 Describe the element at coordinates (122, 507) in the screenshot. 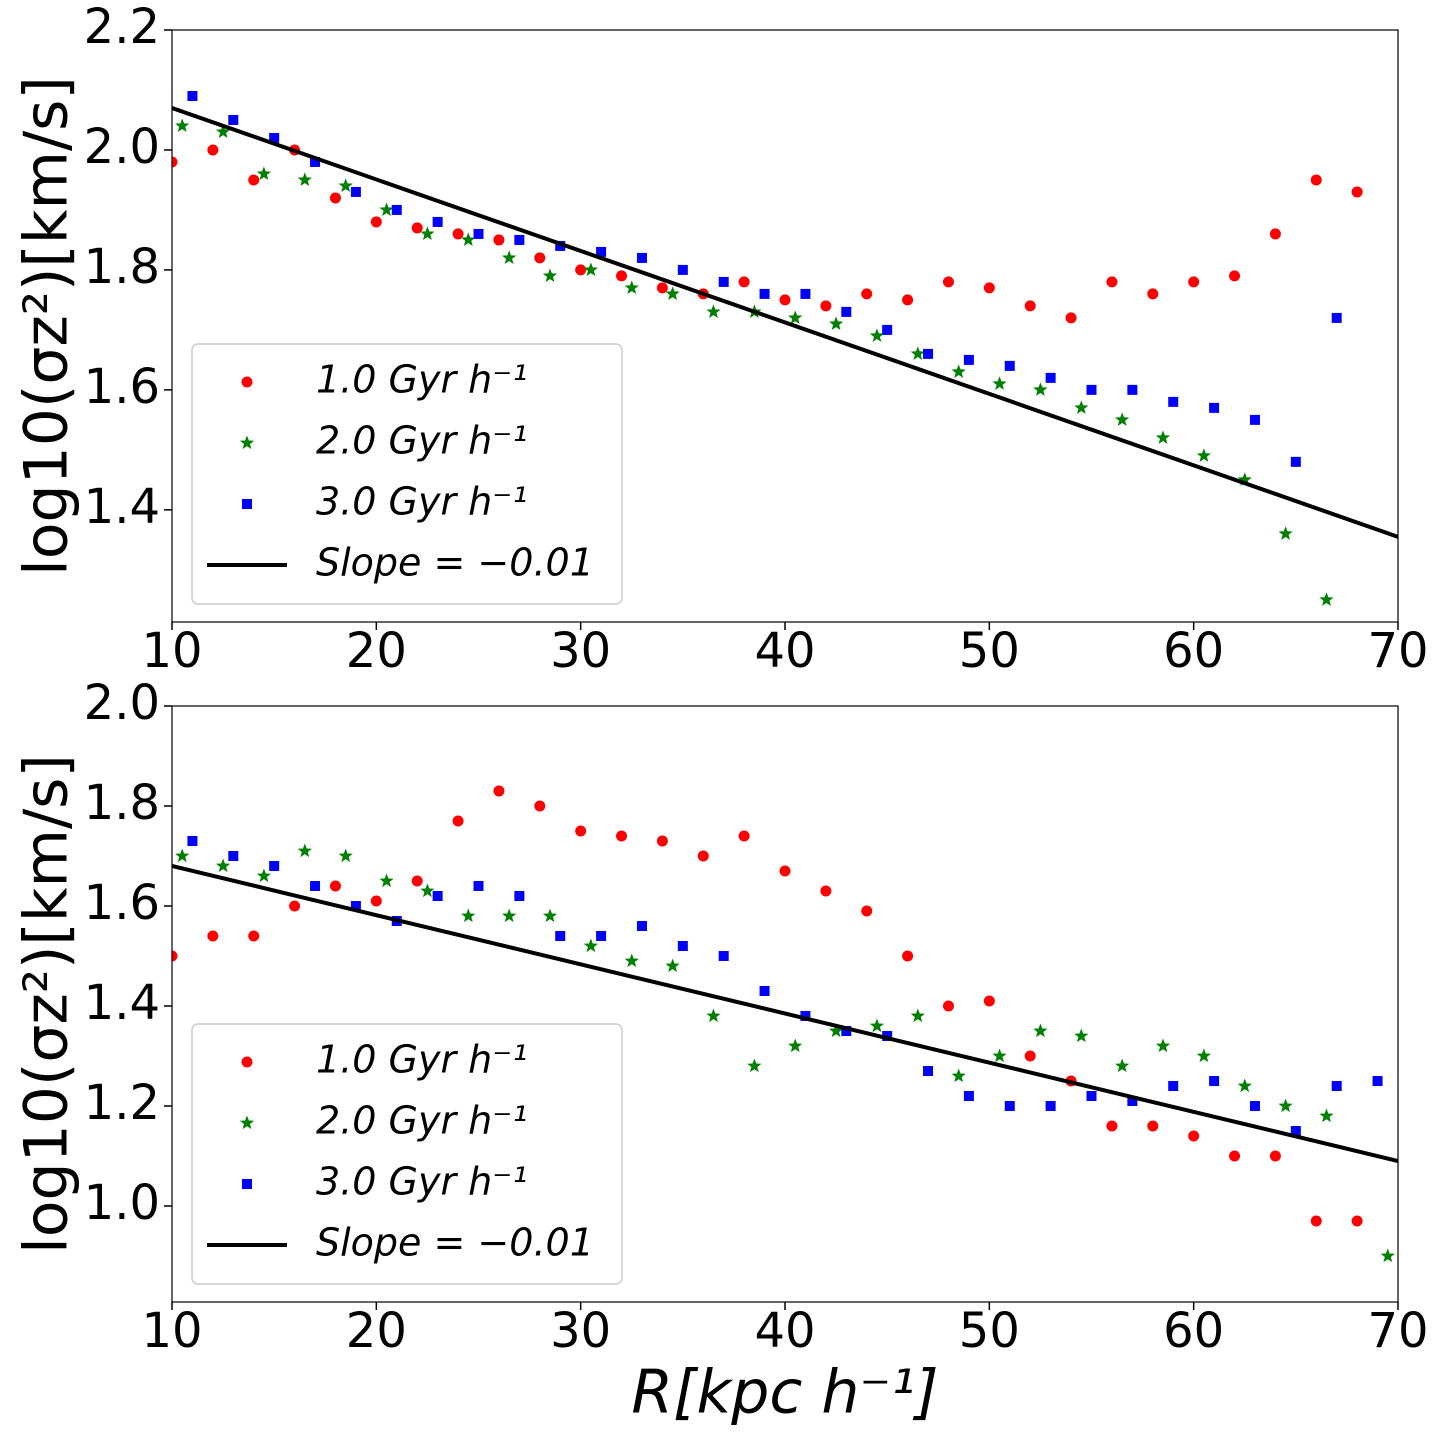

I see `y-tick-label: 1.4` at that location.